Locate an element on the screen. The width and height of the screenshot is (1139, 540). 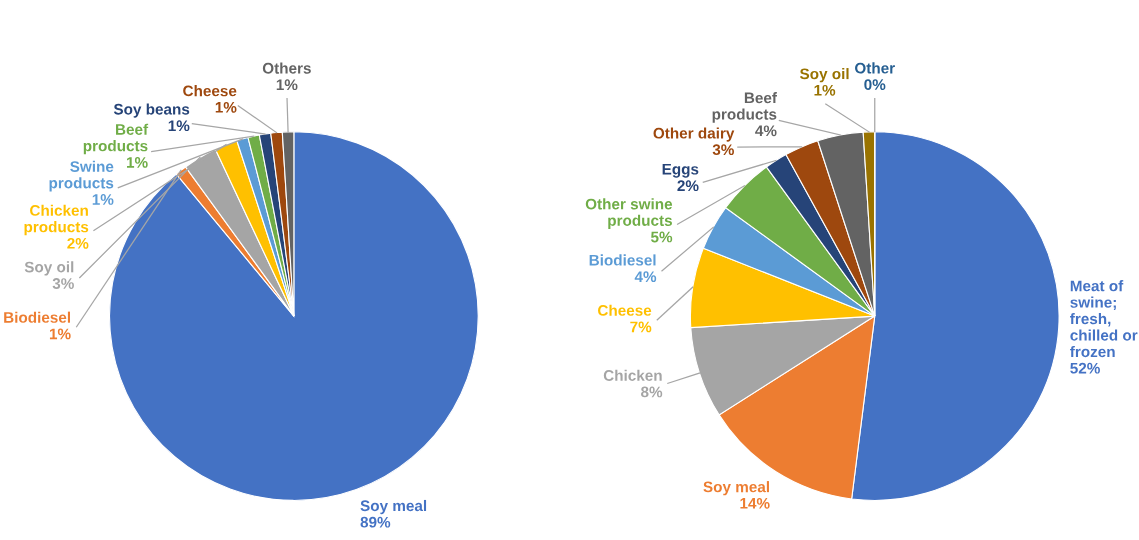
slice-label: Eggs is located at coordinates (680, 170).